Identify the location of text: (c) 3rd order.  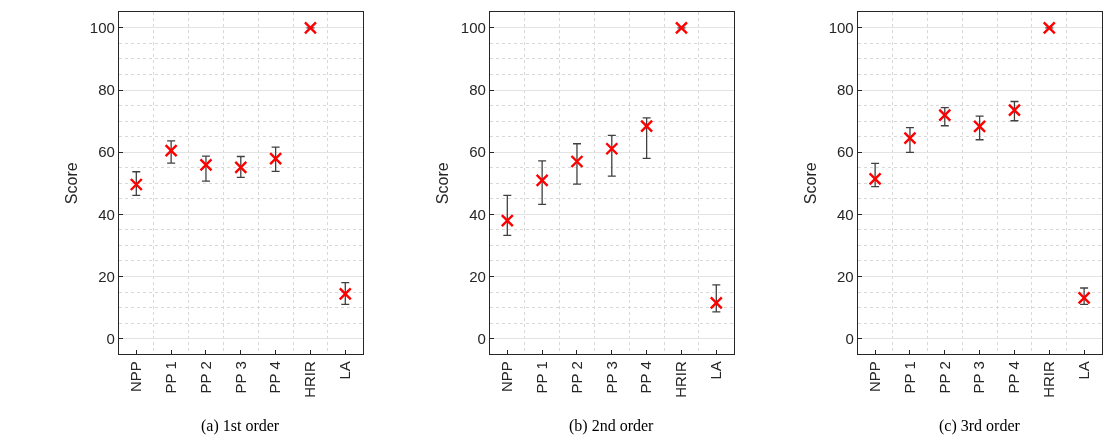
(980, 426).